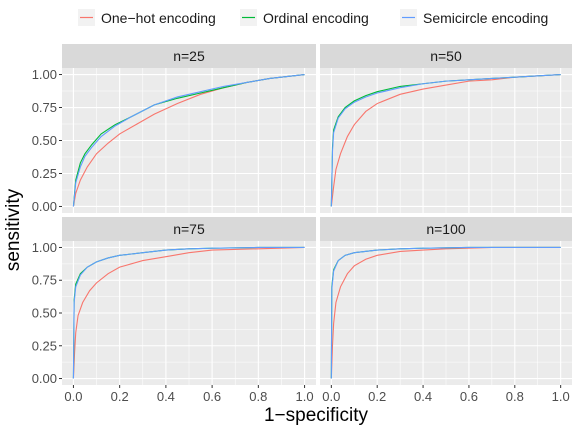  What do you see at coordinates (316, 415) in the screenshot?
I see `x-axis-title: 1−specificity` at bounding box center [316, 415].